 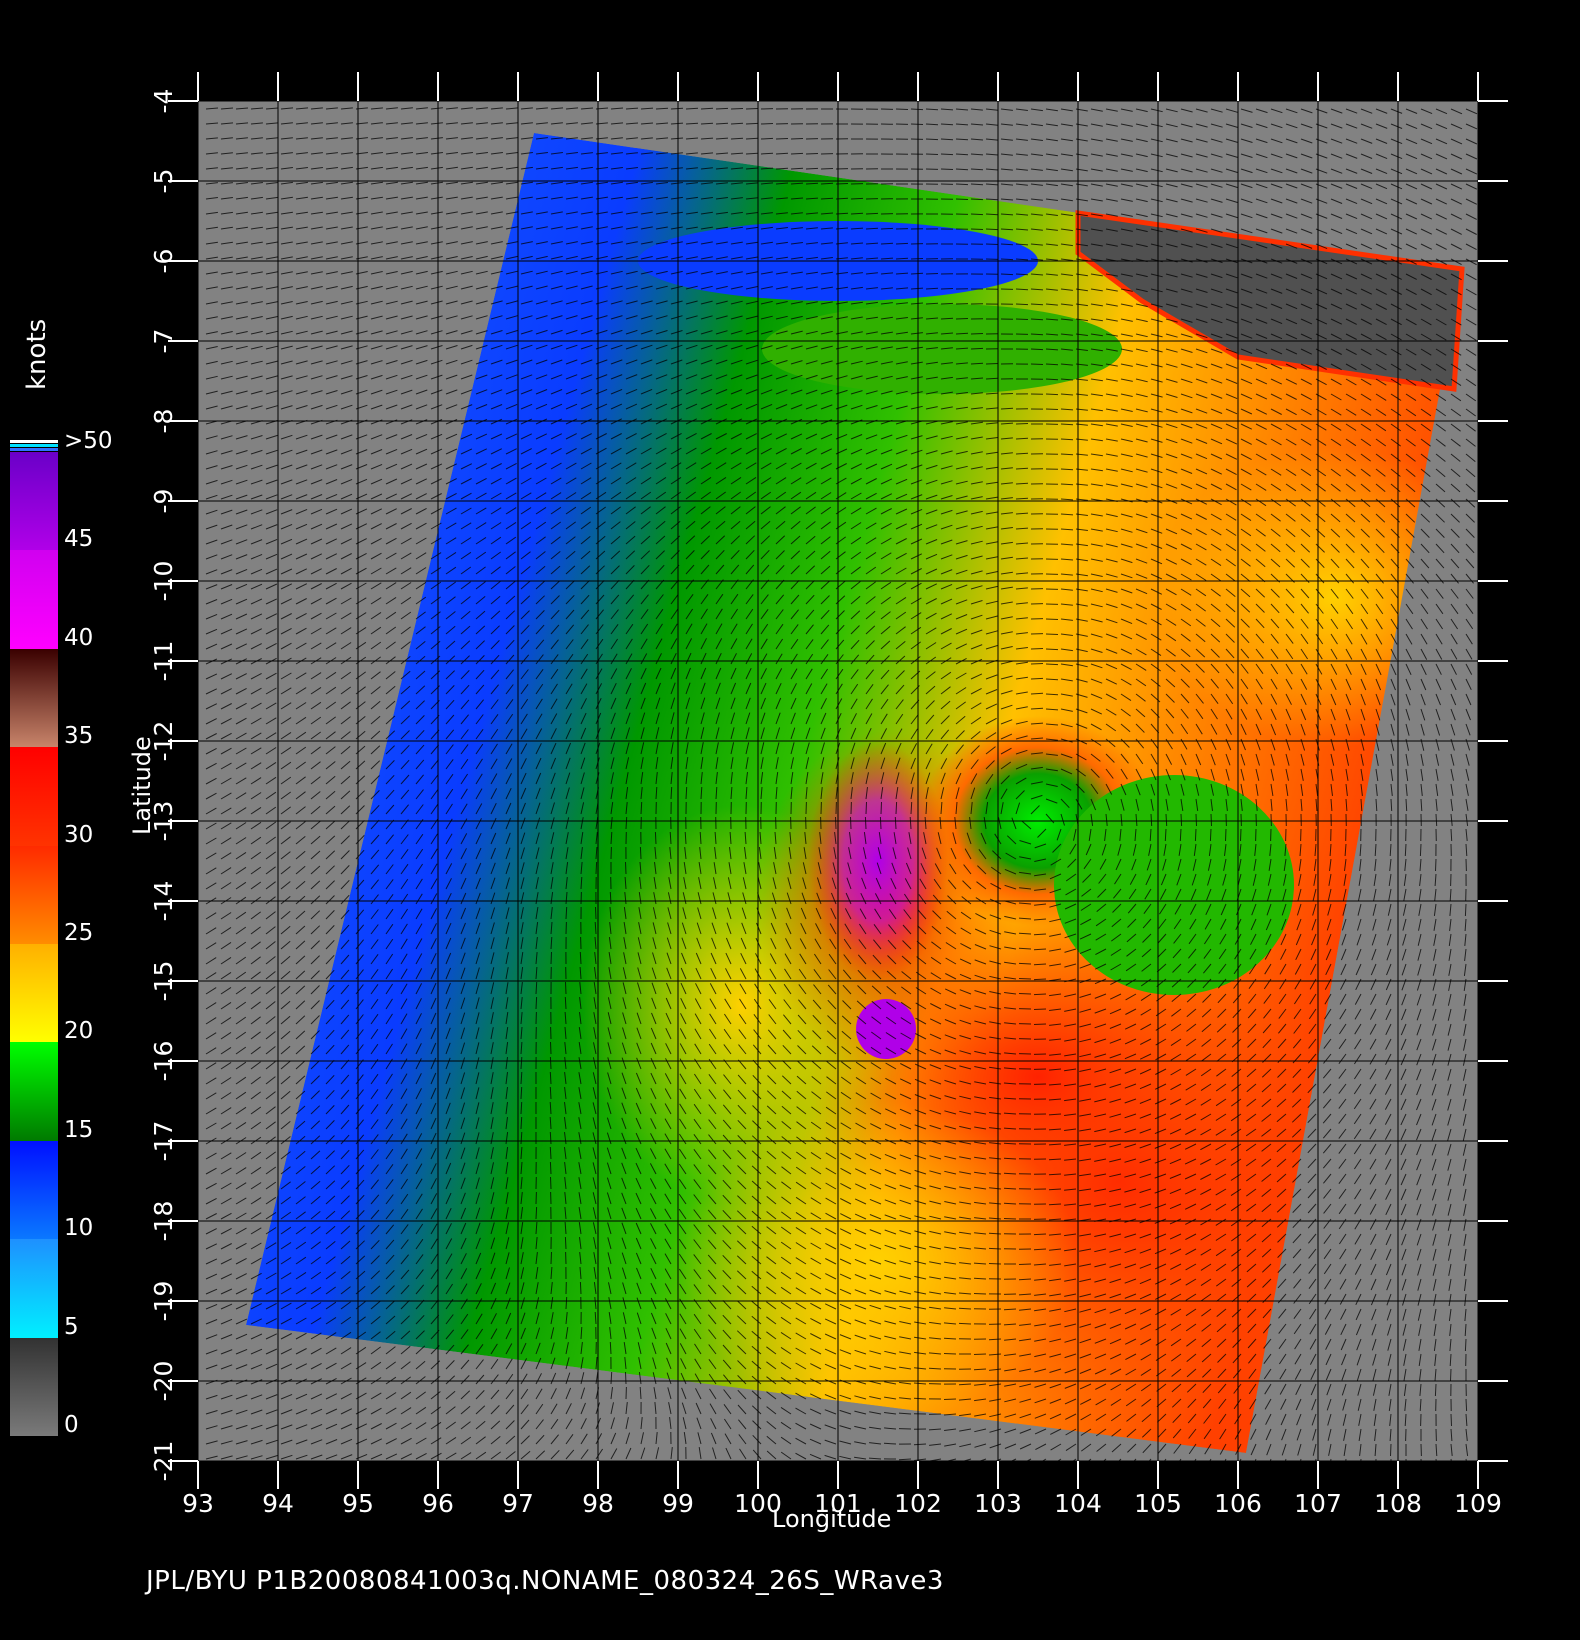 I want to click on low-wind-area, so click(x=1174, y=885).